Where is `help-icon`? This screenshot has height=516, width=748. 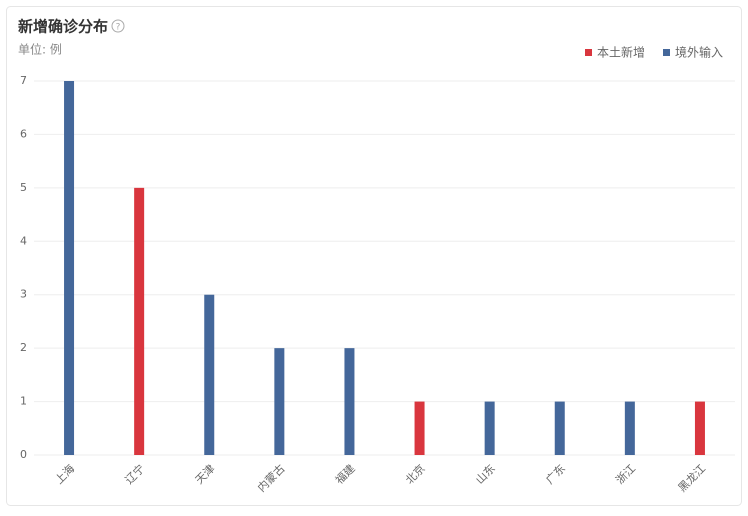 help-icon is located at coordinates (118, 26).